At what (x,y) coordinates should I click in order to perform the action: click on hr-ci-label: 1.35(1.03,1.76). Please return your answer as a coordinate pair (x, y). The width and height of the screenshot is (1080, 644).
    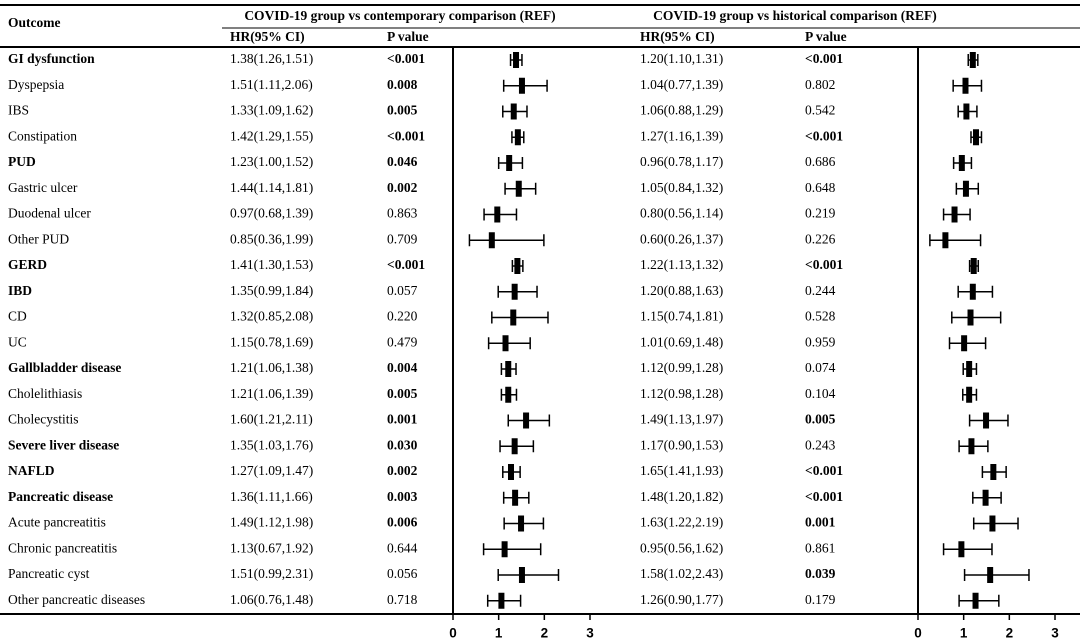
    Looking at the image, I should click on (271, 444).